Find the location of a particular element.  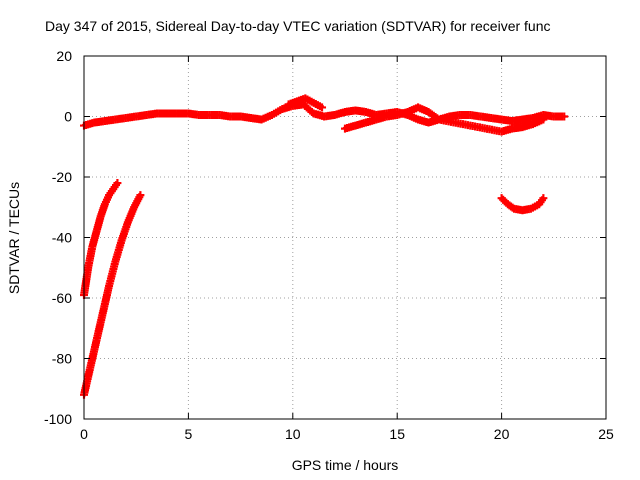

series-upper-branch is located at coordinates (305, 103).